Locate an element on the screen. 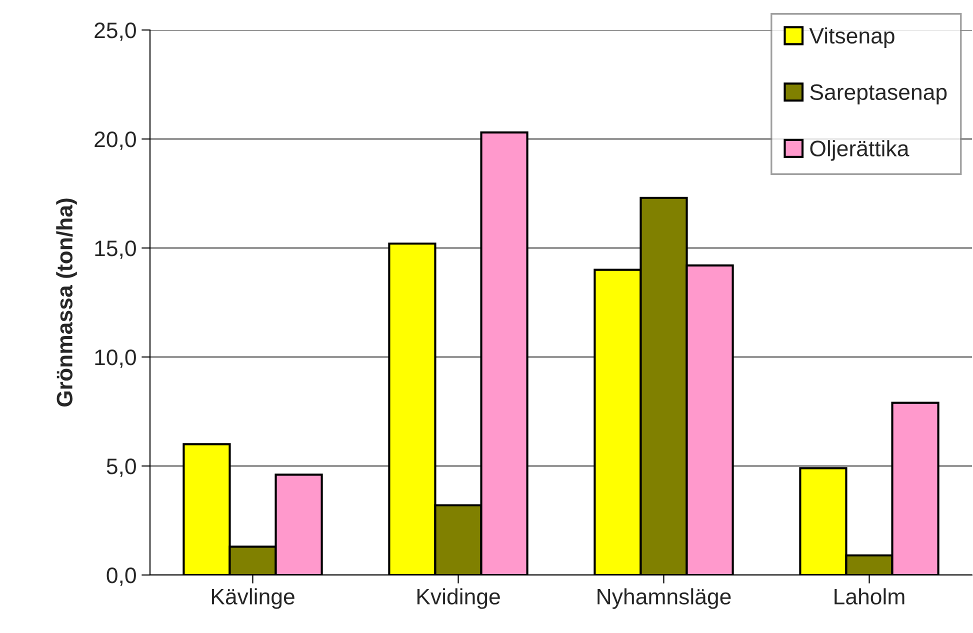 This screenshot has width=973, height=633. x-tick-label: Kvidinge is located at coordinates (458, 598).